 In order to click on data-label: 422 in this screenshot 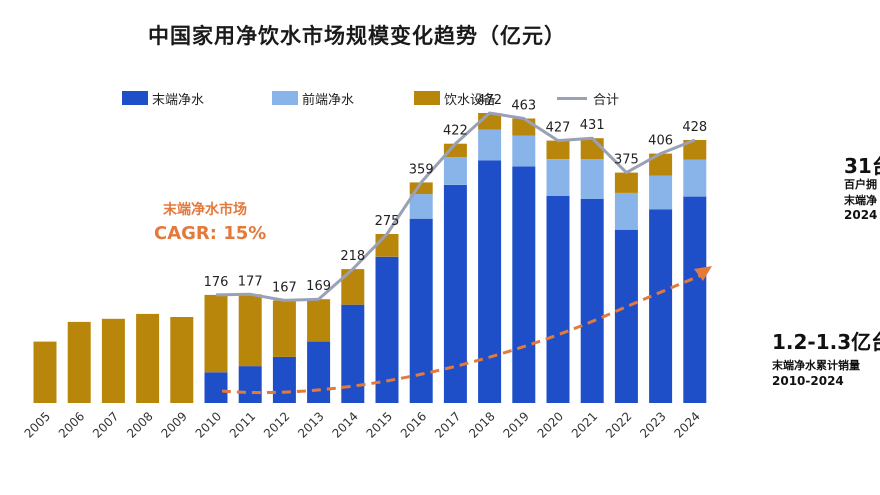, I will do `click(455, 131)`.